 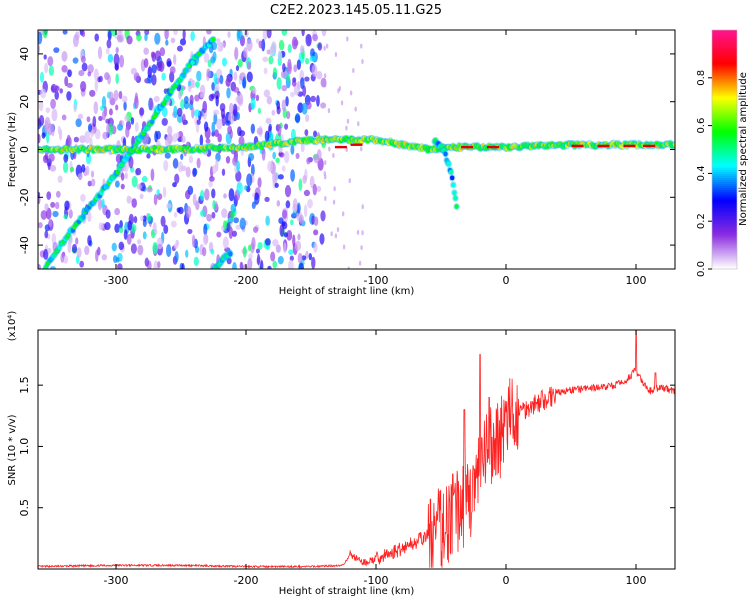 I want to click on feature-center-line, so click(x=356, y=144).